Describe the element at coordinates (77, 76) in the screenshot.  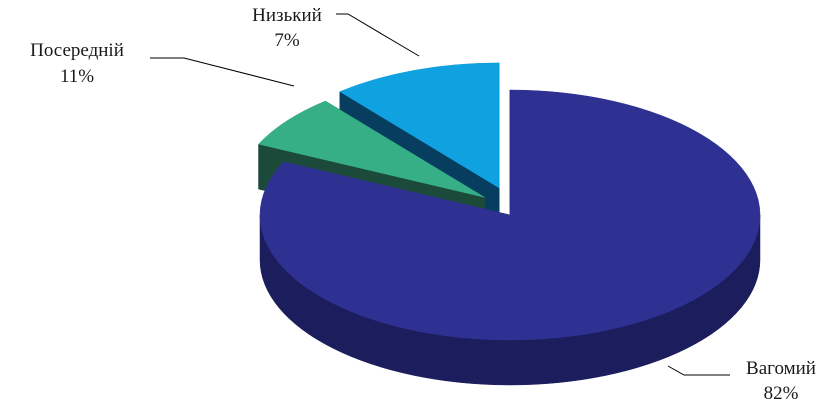
I see `slice-value-poserednii: 11%` at that location.